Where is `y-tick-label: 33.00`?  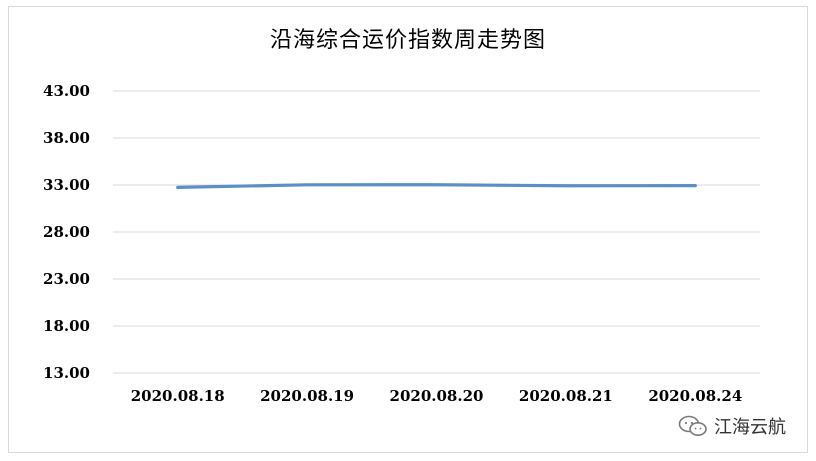 y-tick-label: 33.00 is located at coordinates (66, 185).